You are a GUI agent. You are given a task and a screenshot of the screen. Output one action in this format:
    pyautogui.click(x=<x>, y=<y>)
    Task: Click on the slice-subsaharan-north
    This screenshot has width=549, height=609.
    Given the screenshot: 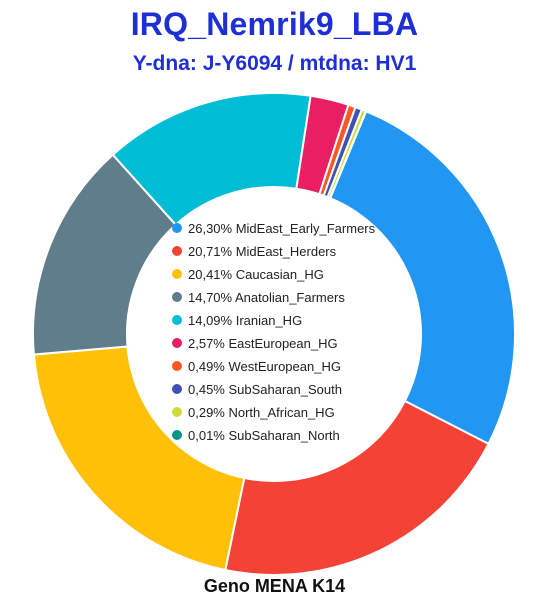 What is the action you would take?
    pyautogui.click(x=348, y=154)
    